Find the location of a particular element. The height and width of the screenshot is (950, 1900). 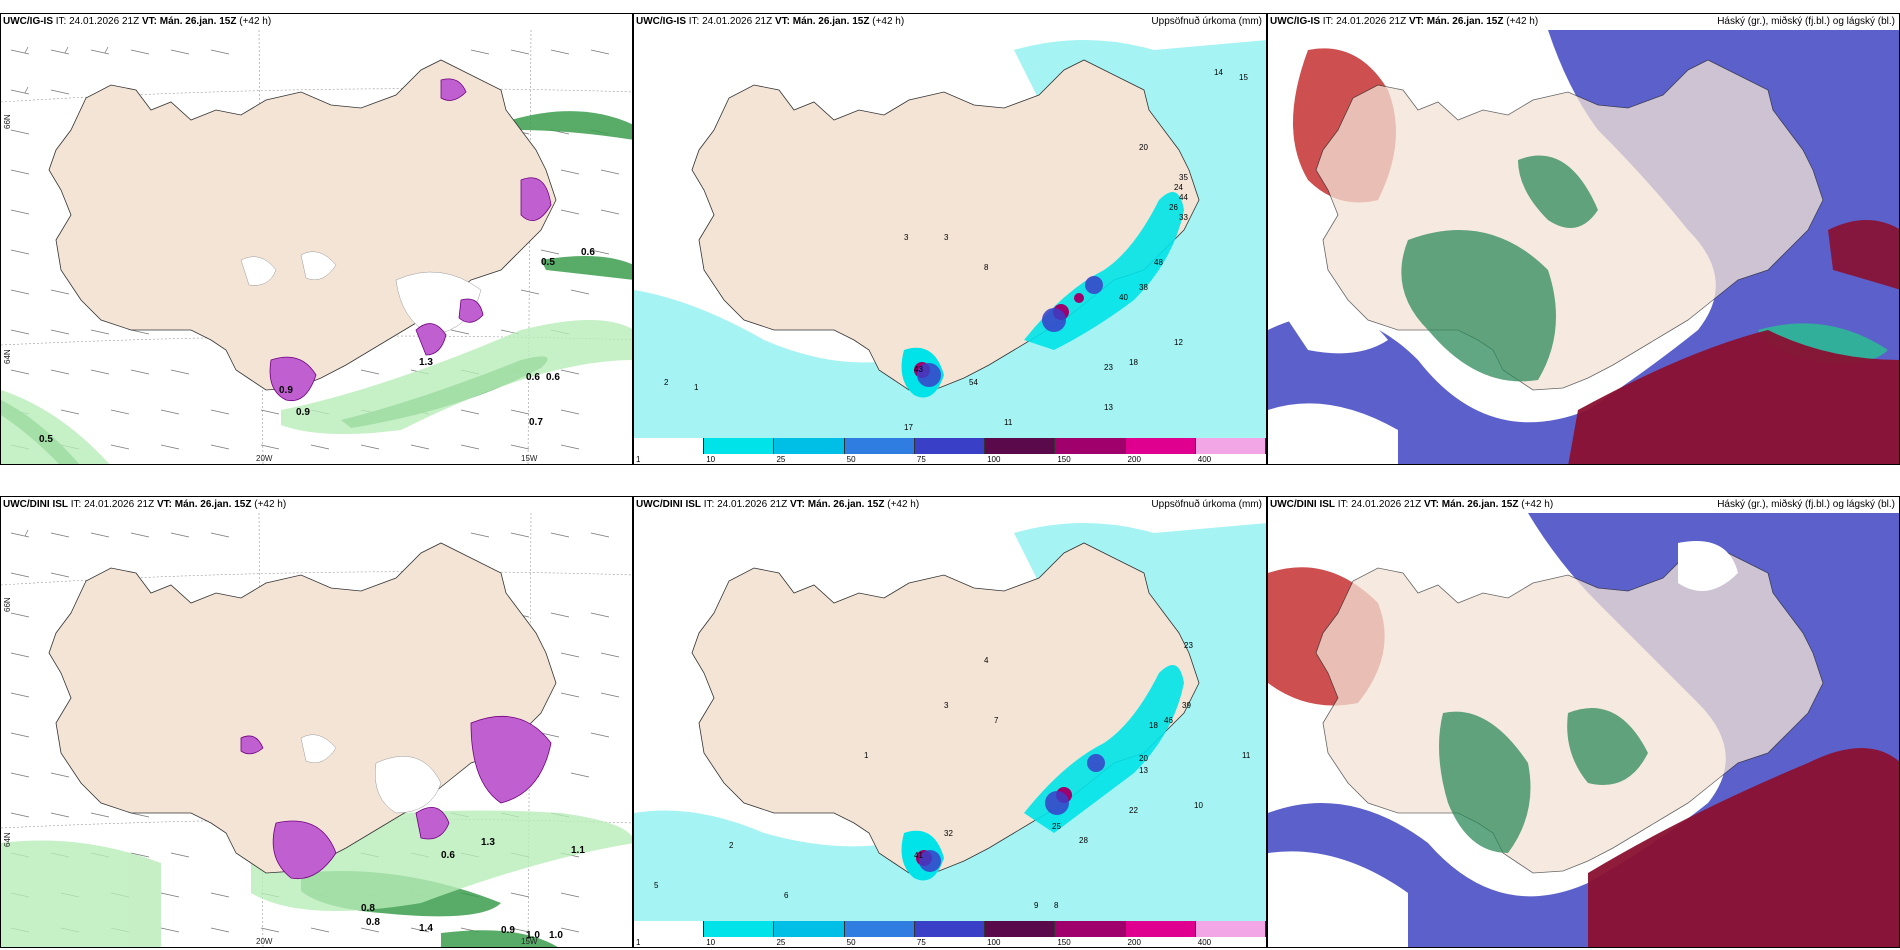

lon-label: 20W is located at coordinates (264, 458).